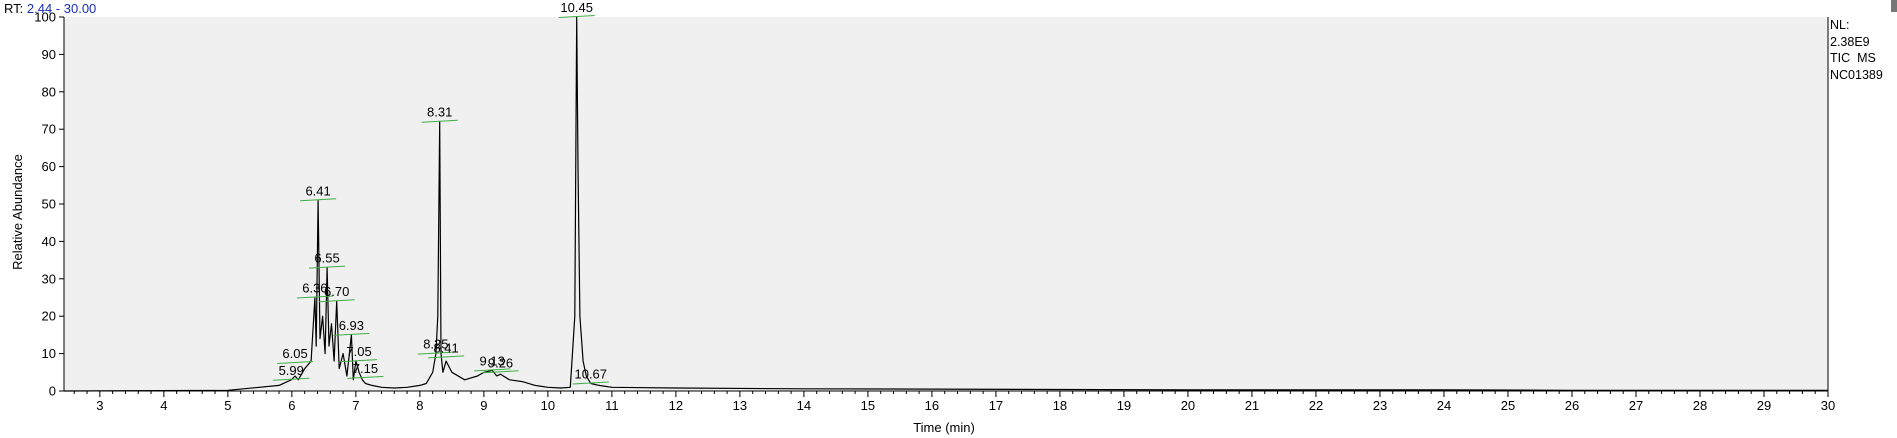 The width and height of the screenshot is (1897, 438). What do you see at coordinates (676, 405) in the screenshot?
I see `x-tick-label: 12` at bounding box center [676, 405].